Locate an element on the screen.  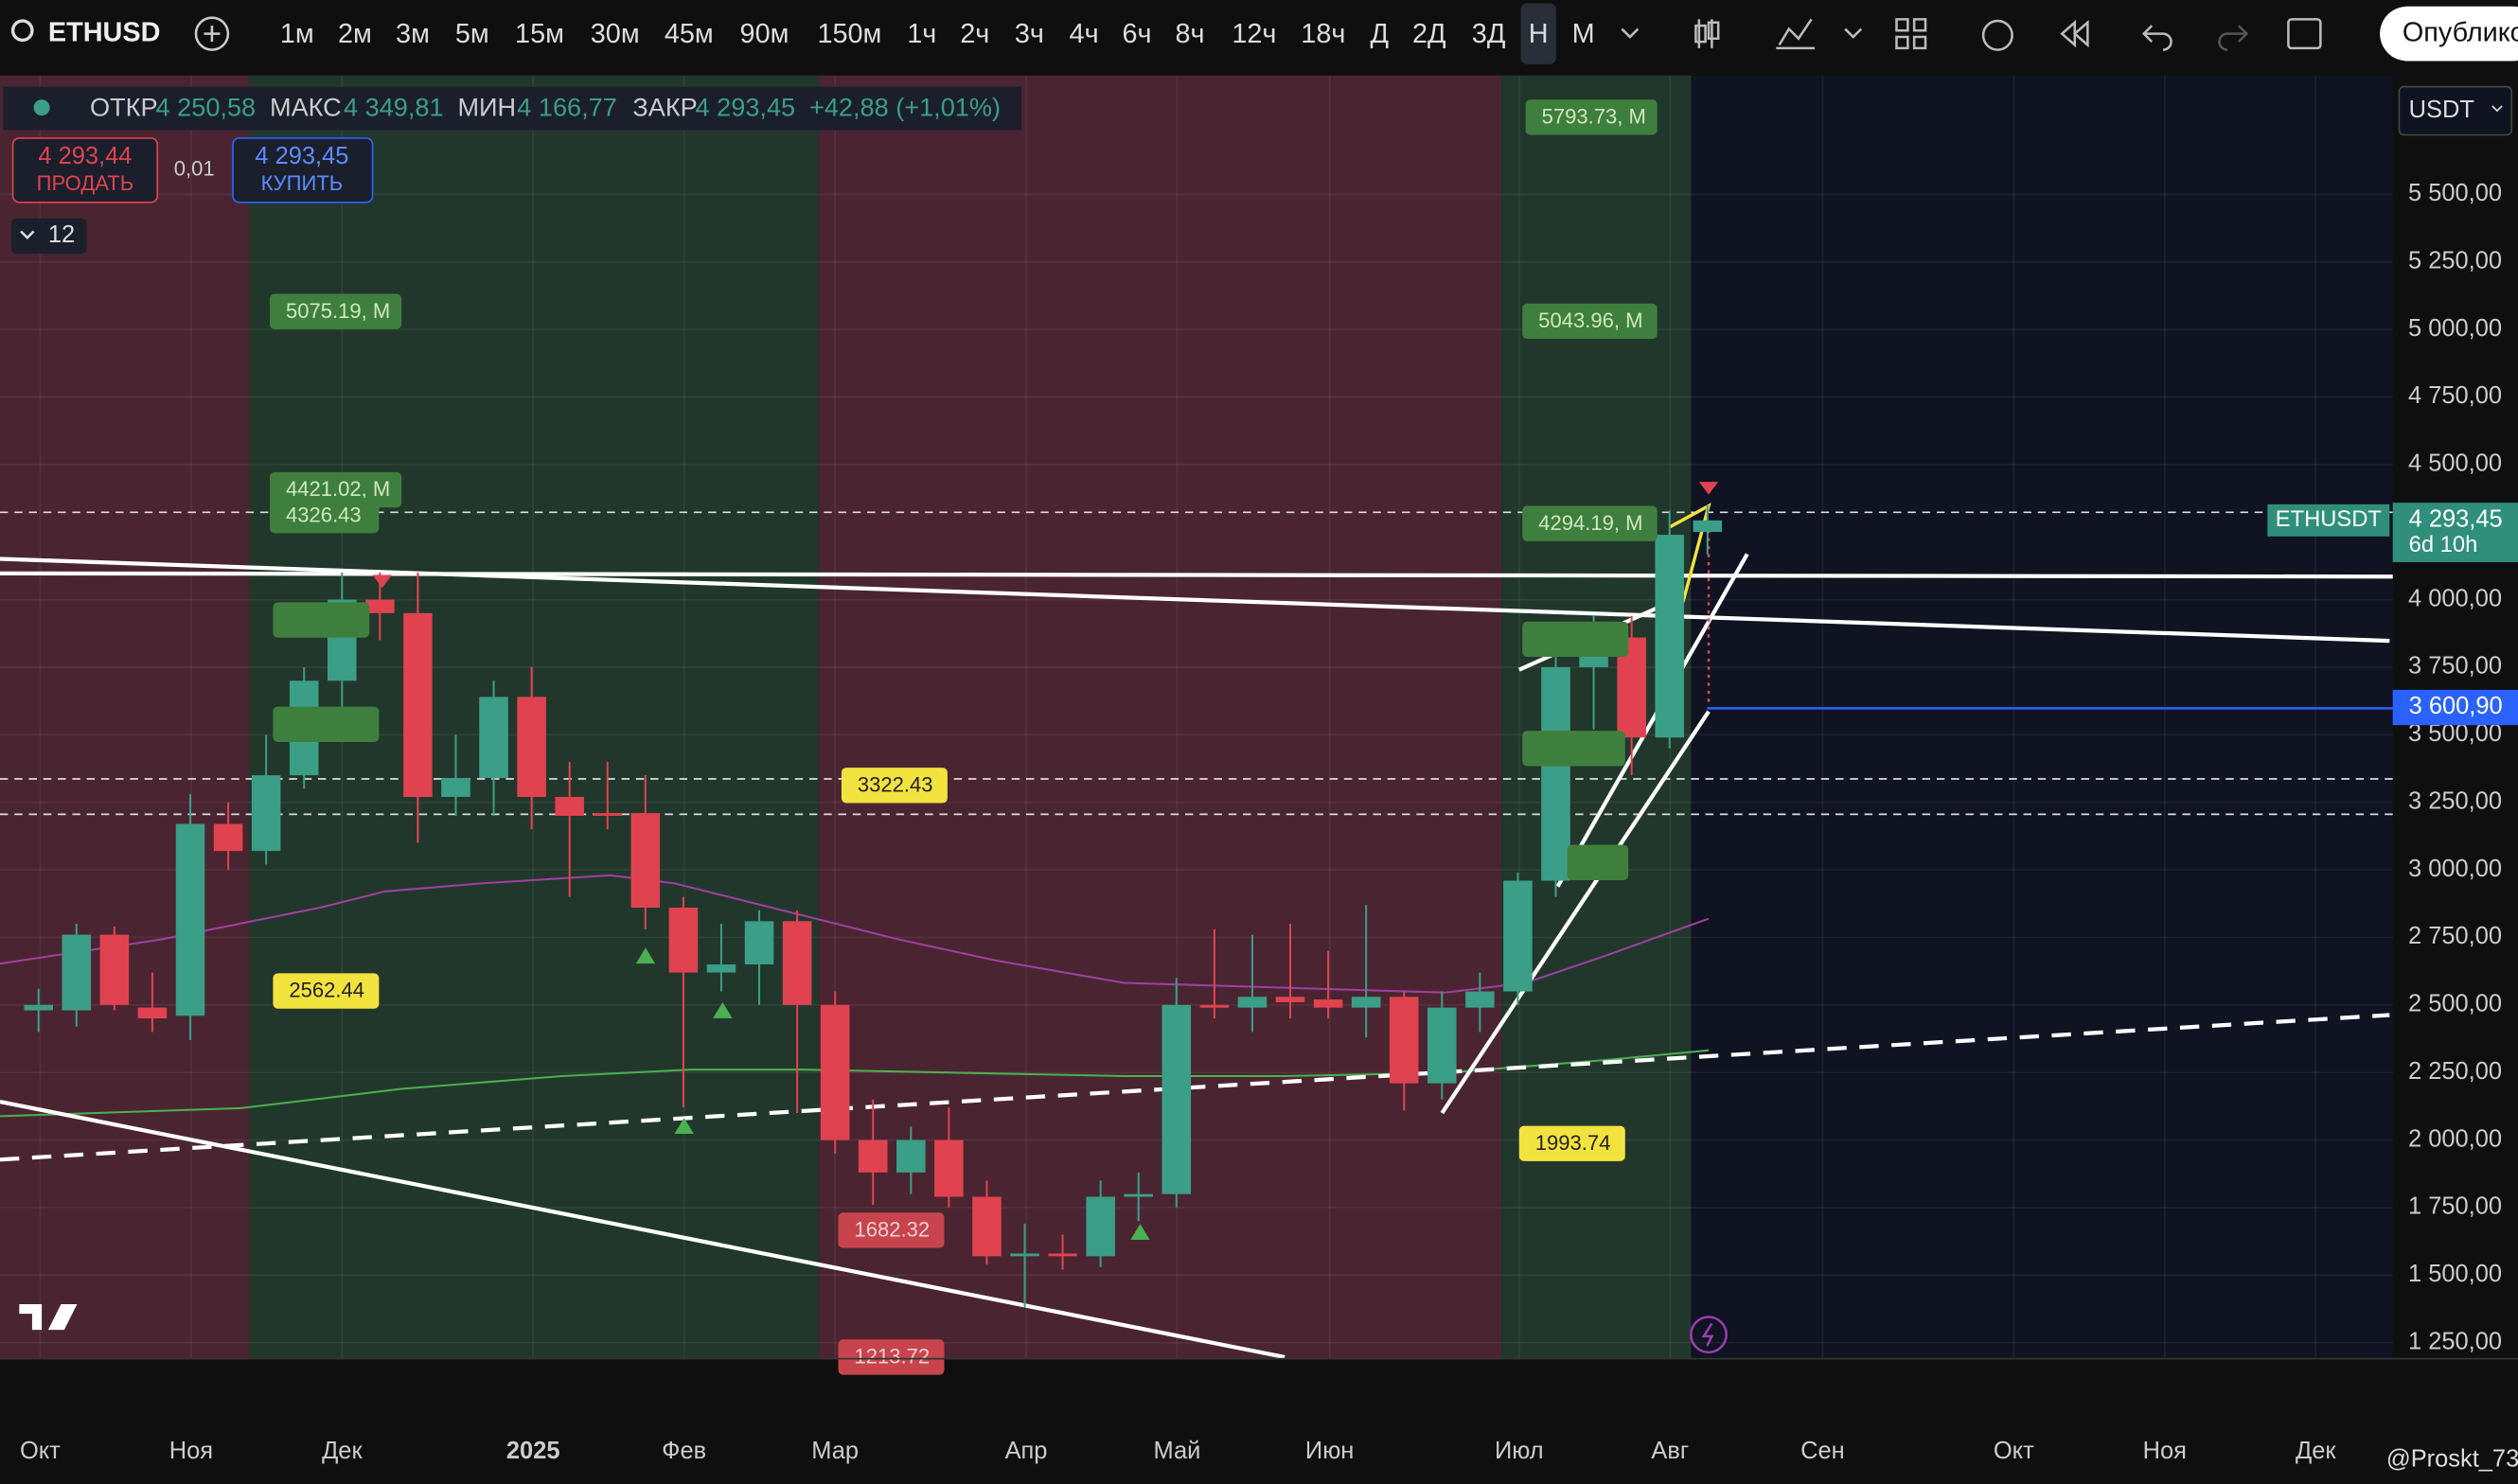
label-text: 1213.72 is located at coordinates (893, 1357).